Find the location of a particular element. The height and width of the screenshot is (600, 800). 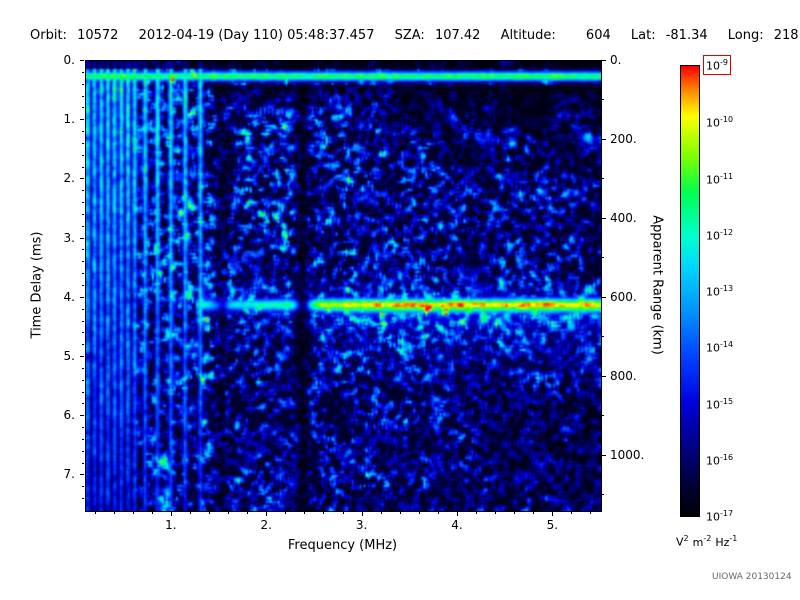

x-tick-label: 2. is located at coordinates (266, 525).